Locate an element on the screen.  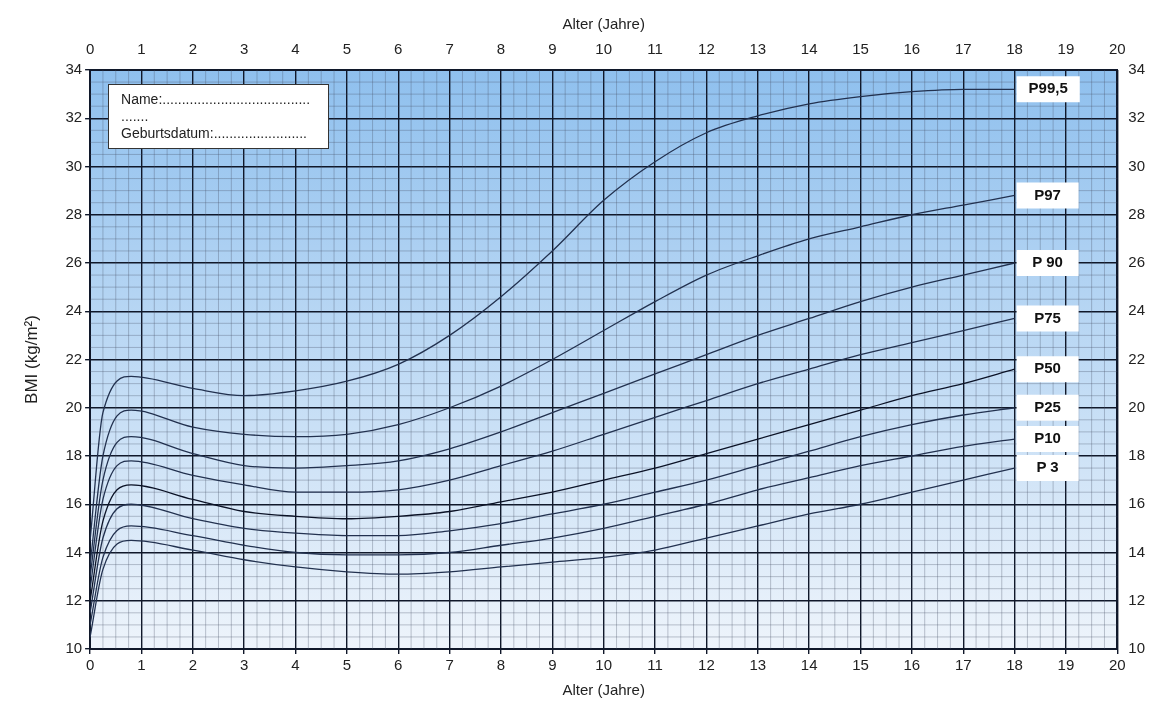
x2-tick-label: 7 is located at coordinates (449, 49).